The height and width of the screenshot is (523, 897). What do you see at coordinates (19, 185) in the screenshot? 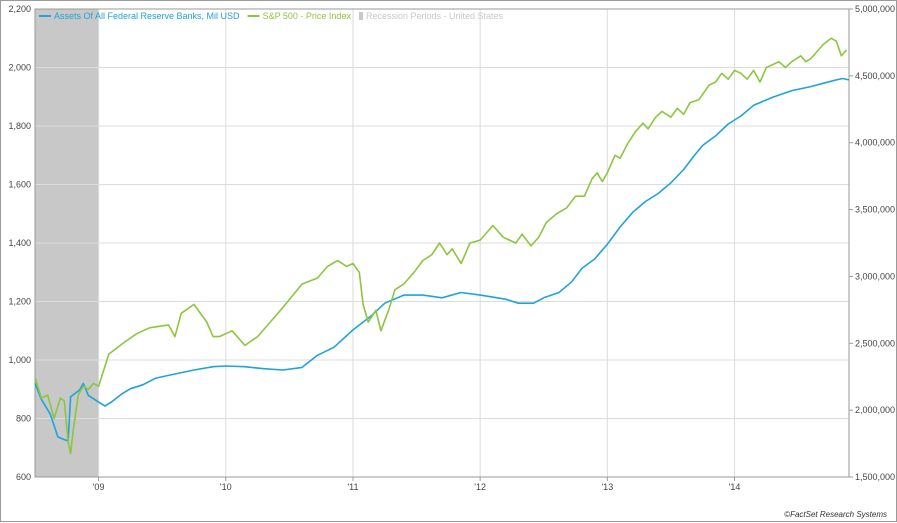
I see `y-left-tick-label: 1,600` at bounding box center [19, 185].